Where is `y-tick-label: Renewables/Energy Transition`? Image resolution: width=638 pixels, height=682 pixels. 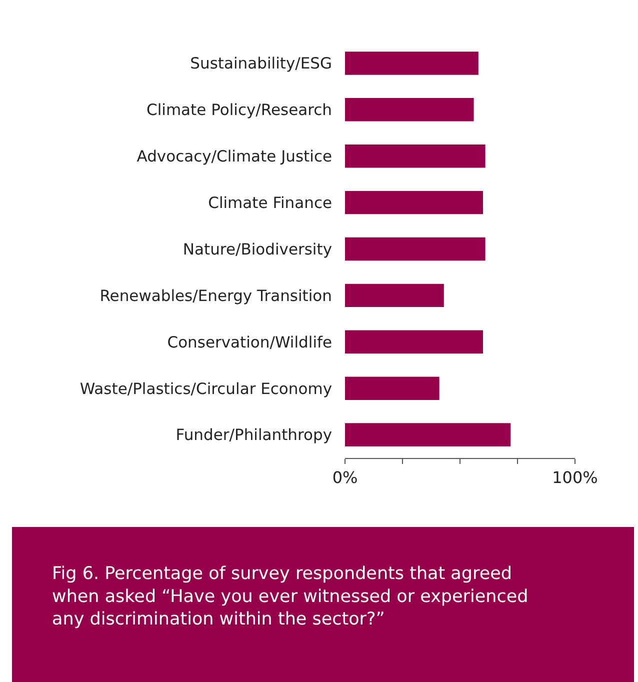 y-tick-label: Renewables/Energy Transition is located at coordinates (216, 295).